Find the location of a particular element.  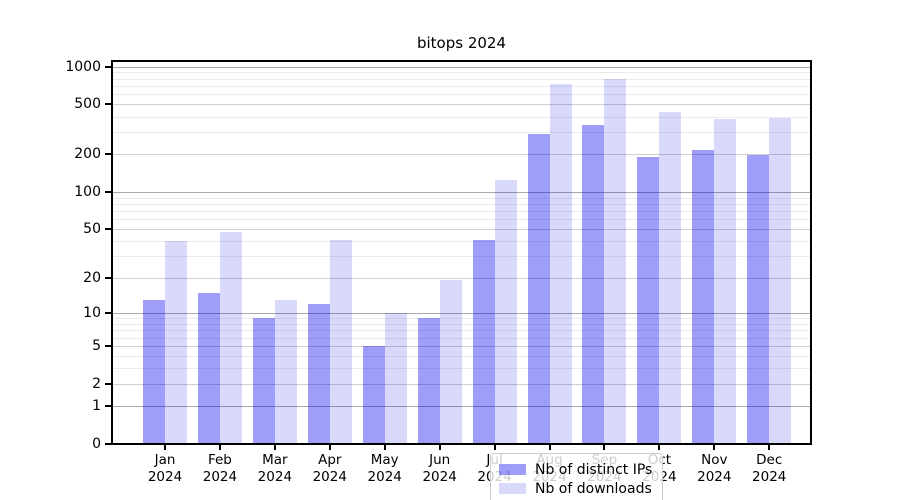

x-tick-label: Mar 2024 is located at coordinates (275, 468).